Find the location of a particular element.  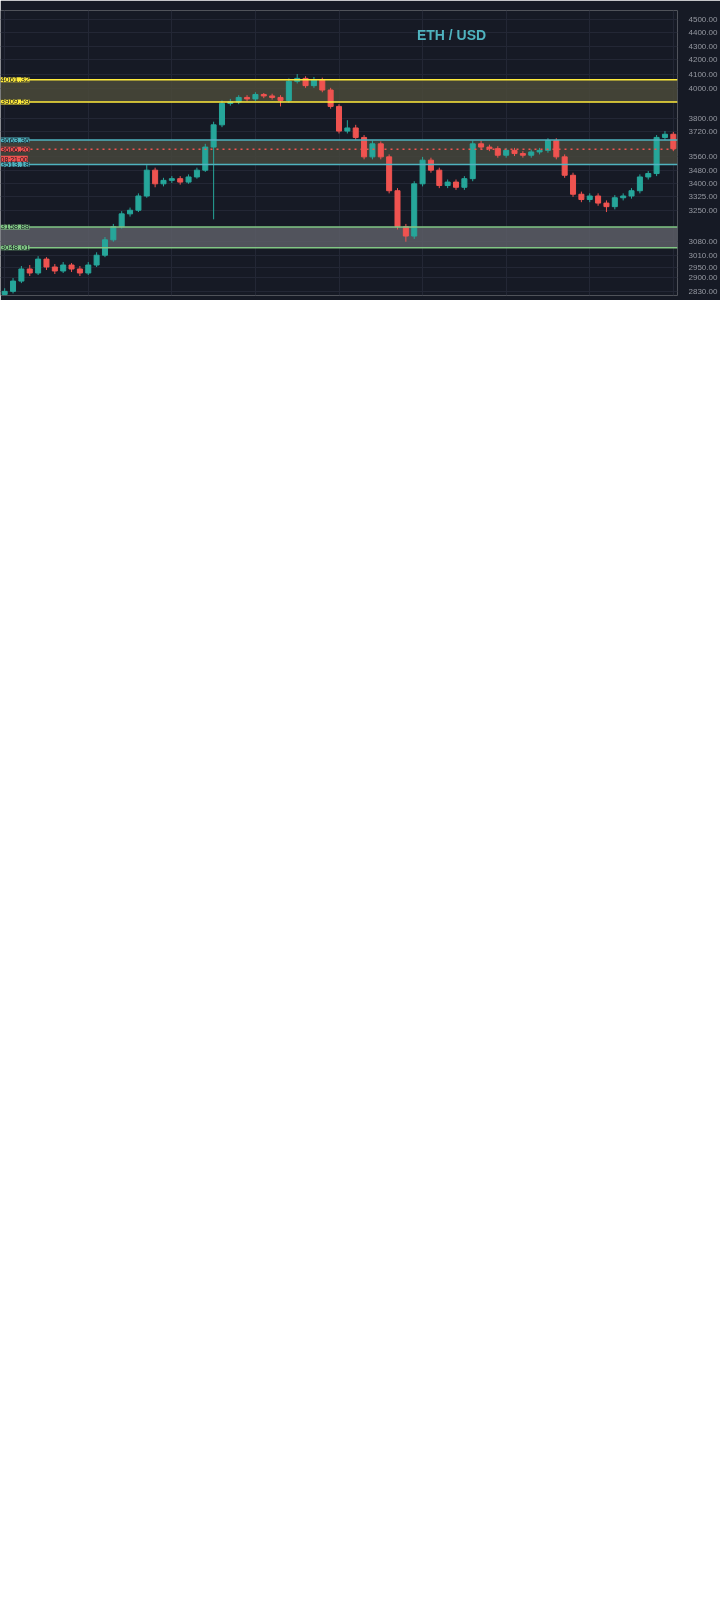

y-tick-label: 3010.00 is located at coordinates (703, 255).